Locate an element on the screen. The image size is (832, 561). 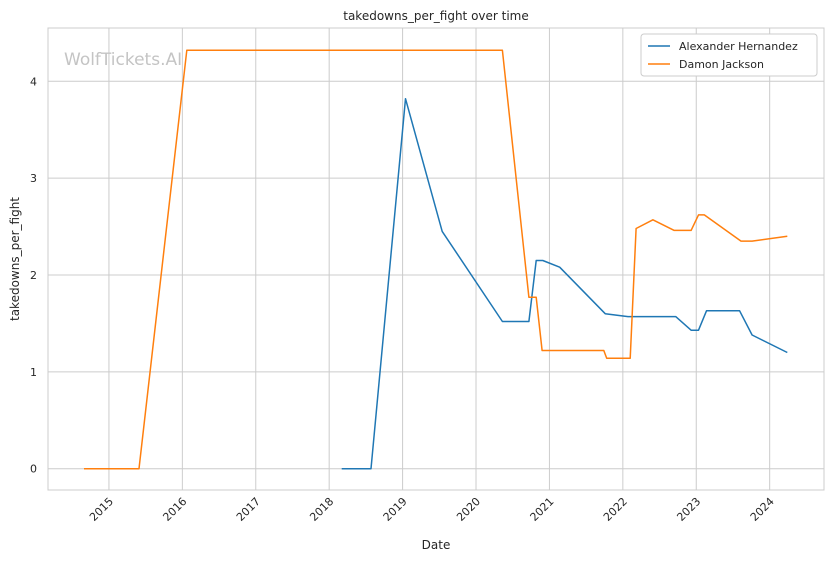
y-axis-title: takedowns_per_fight is located at coordinates (15, 259).